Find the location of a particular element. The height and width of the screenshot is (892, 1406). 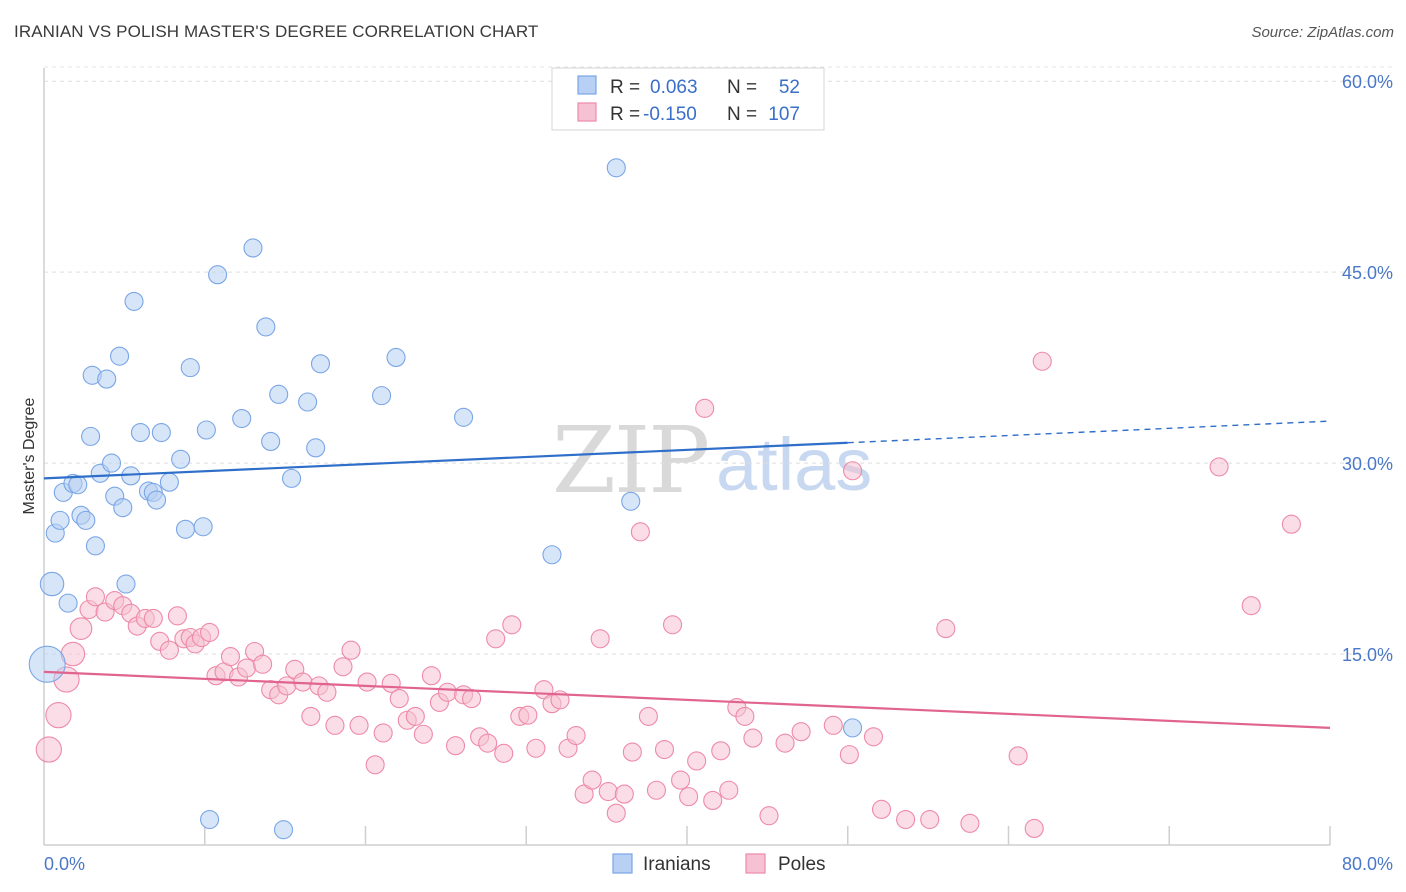

legend-r-value-iranians: 0.063 is located at coordinates (674, 87).